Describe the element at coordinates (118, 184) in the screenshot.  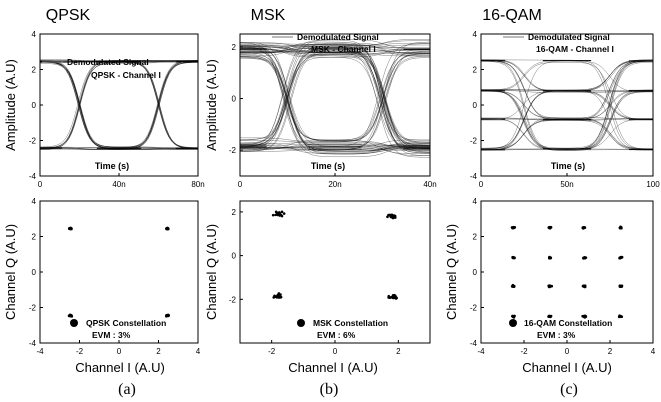
I see `x-tick-label: 40n` at that location.